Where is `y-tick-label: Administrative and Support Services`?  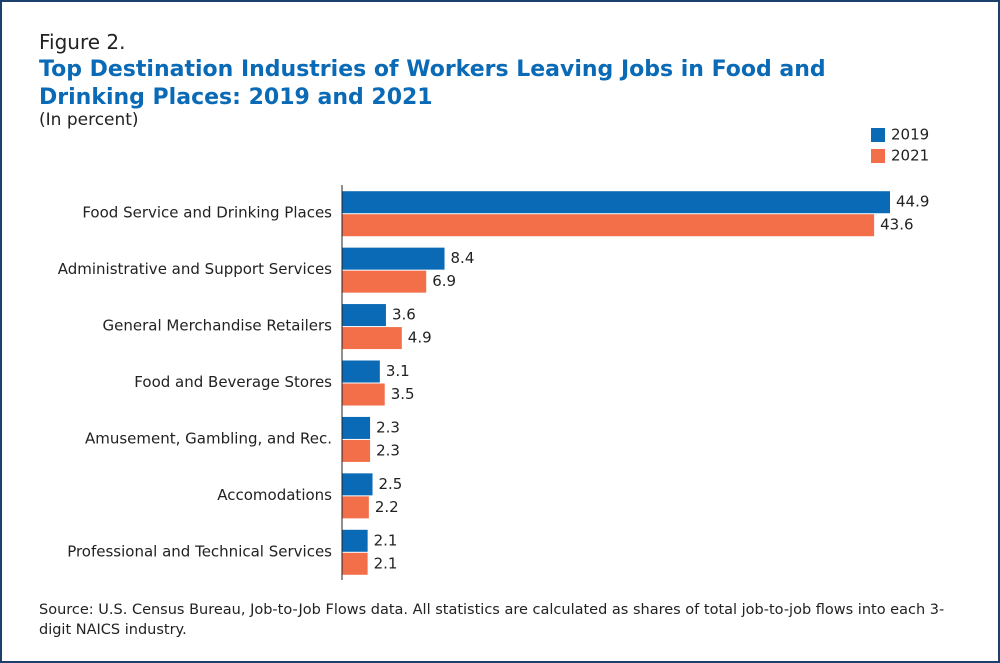
y-tick-label: Administrative and Support Services is located at coordinates (195, 269).